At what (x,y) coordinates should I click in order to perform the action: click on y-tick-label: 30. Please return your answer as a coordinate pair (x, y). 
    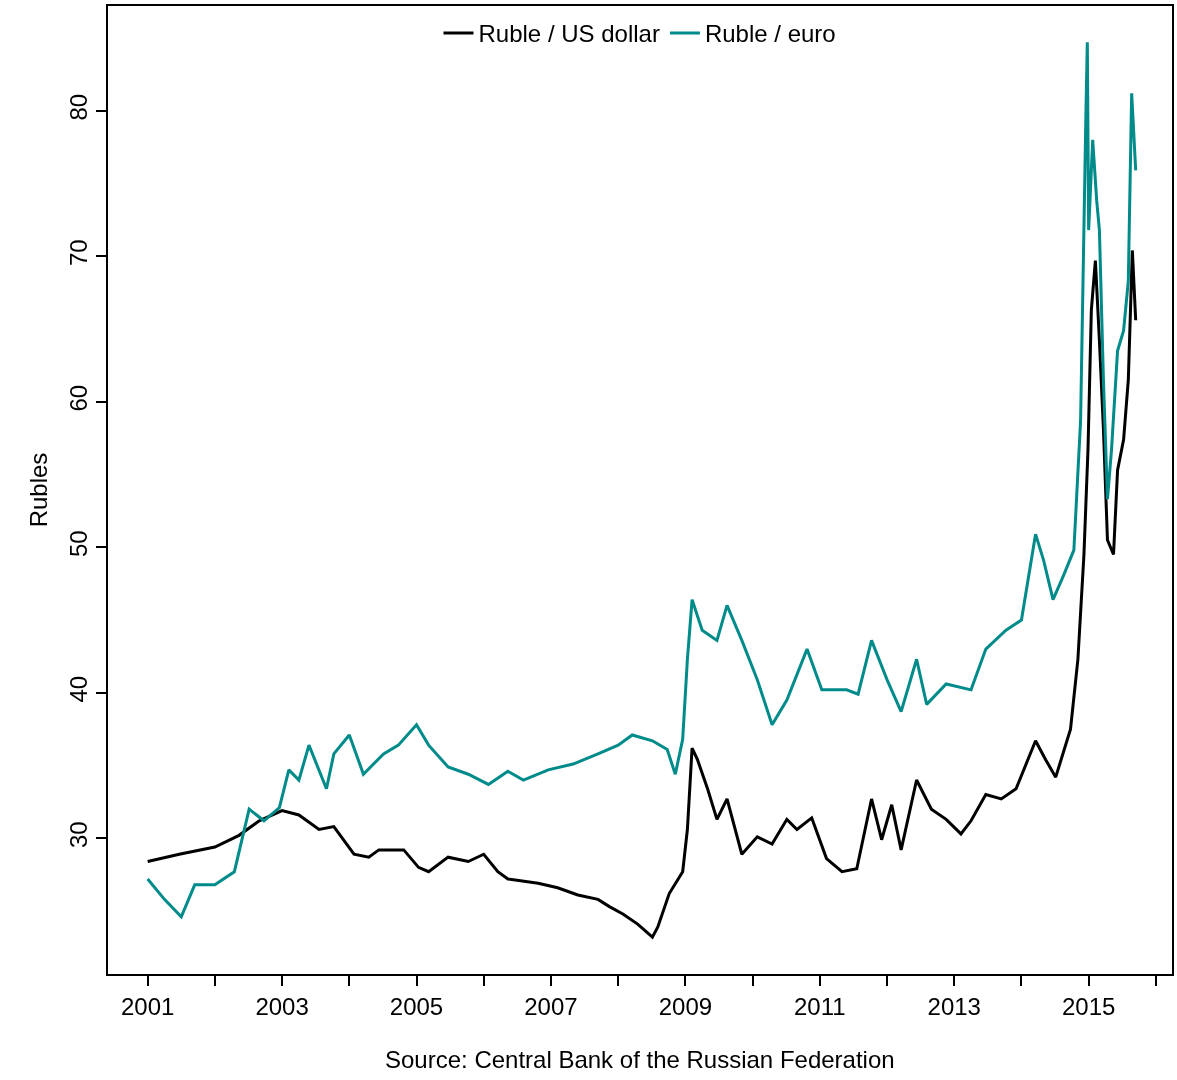
    Looking at the image, I should click on (78, 834).